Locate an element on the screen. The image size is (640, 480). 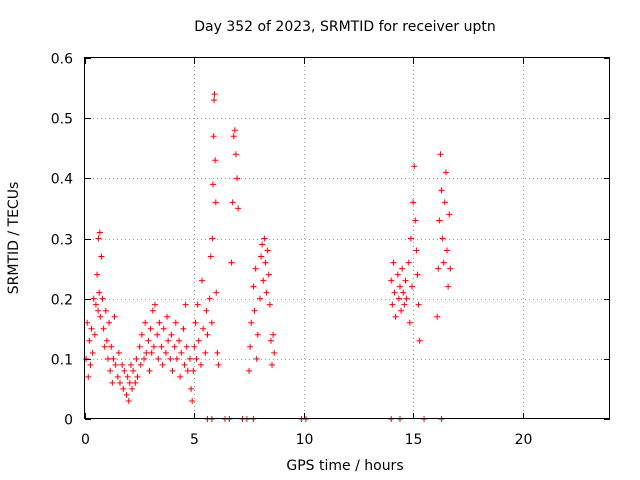
x-tick-label: 0 is located at coordinates (85, 440).